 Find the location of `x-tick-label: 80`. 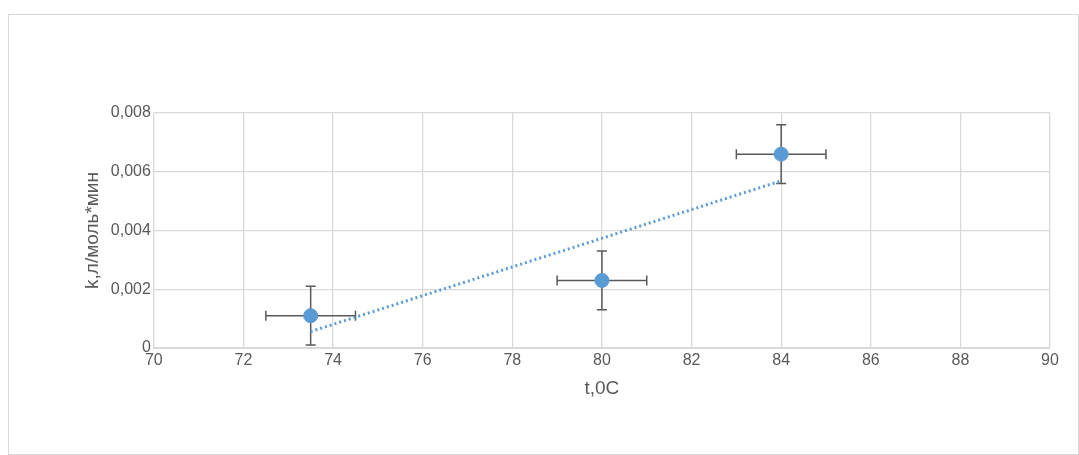

x-tick-label: 80 is located at coordinates (602, 360).